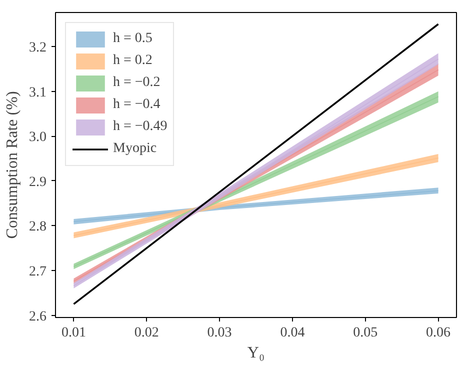  Describe the element at coordinates (37, 316) in the screenshot. I see `y-tick-label: 2.6` at that location.